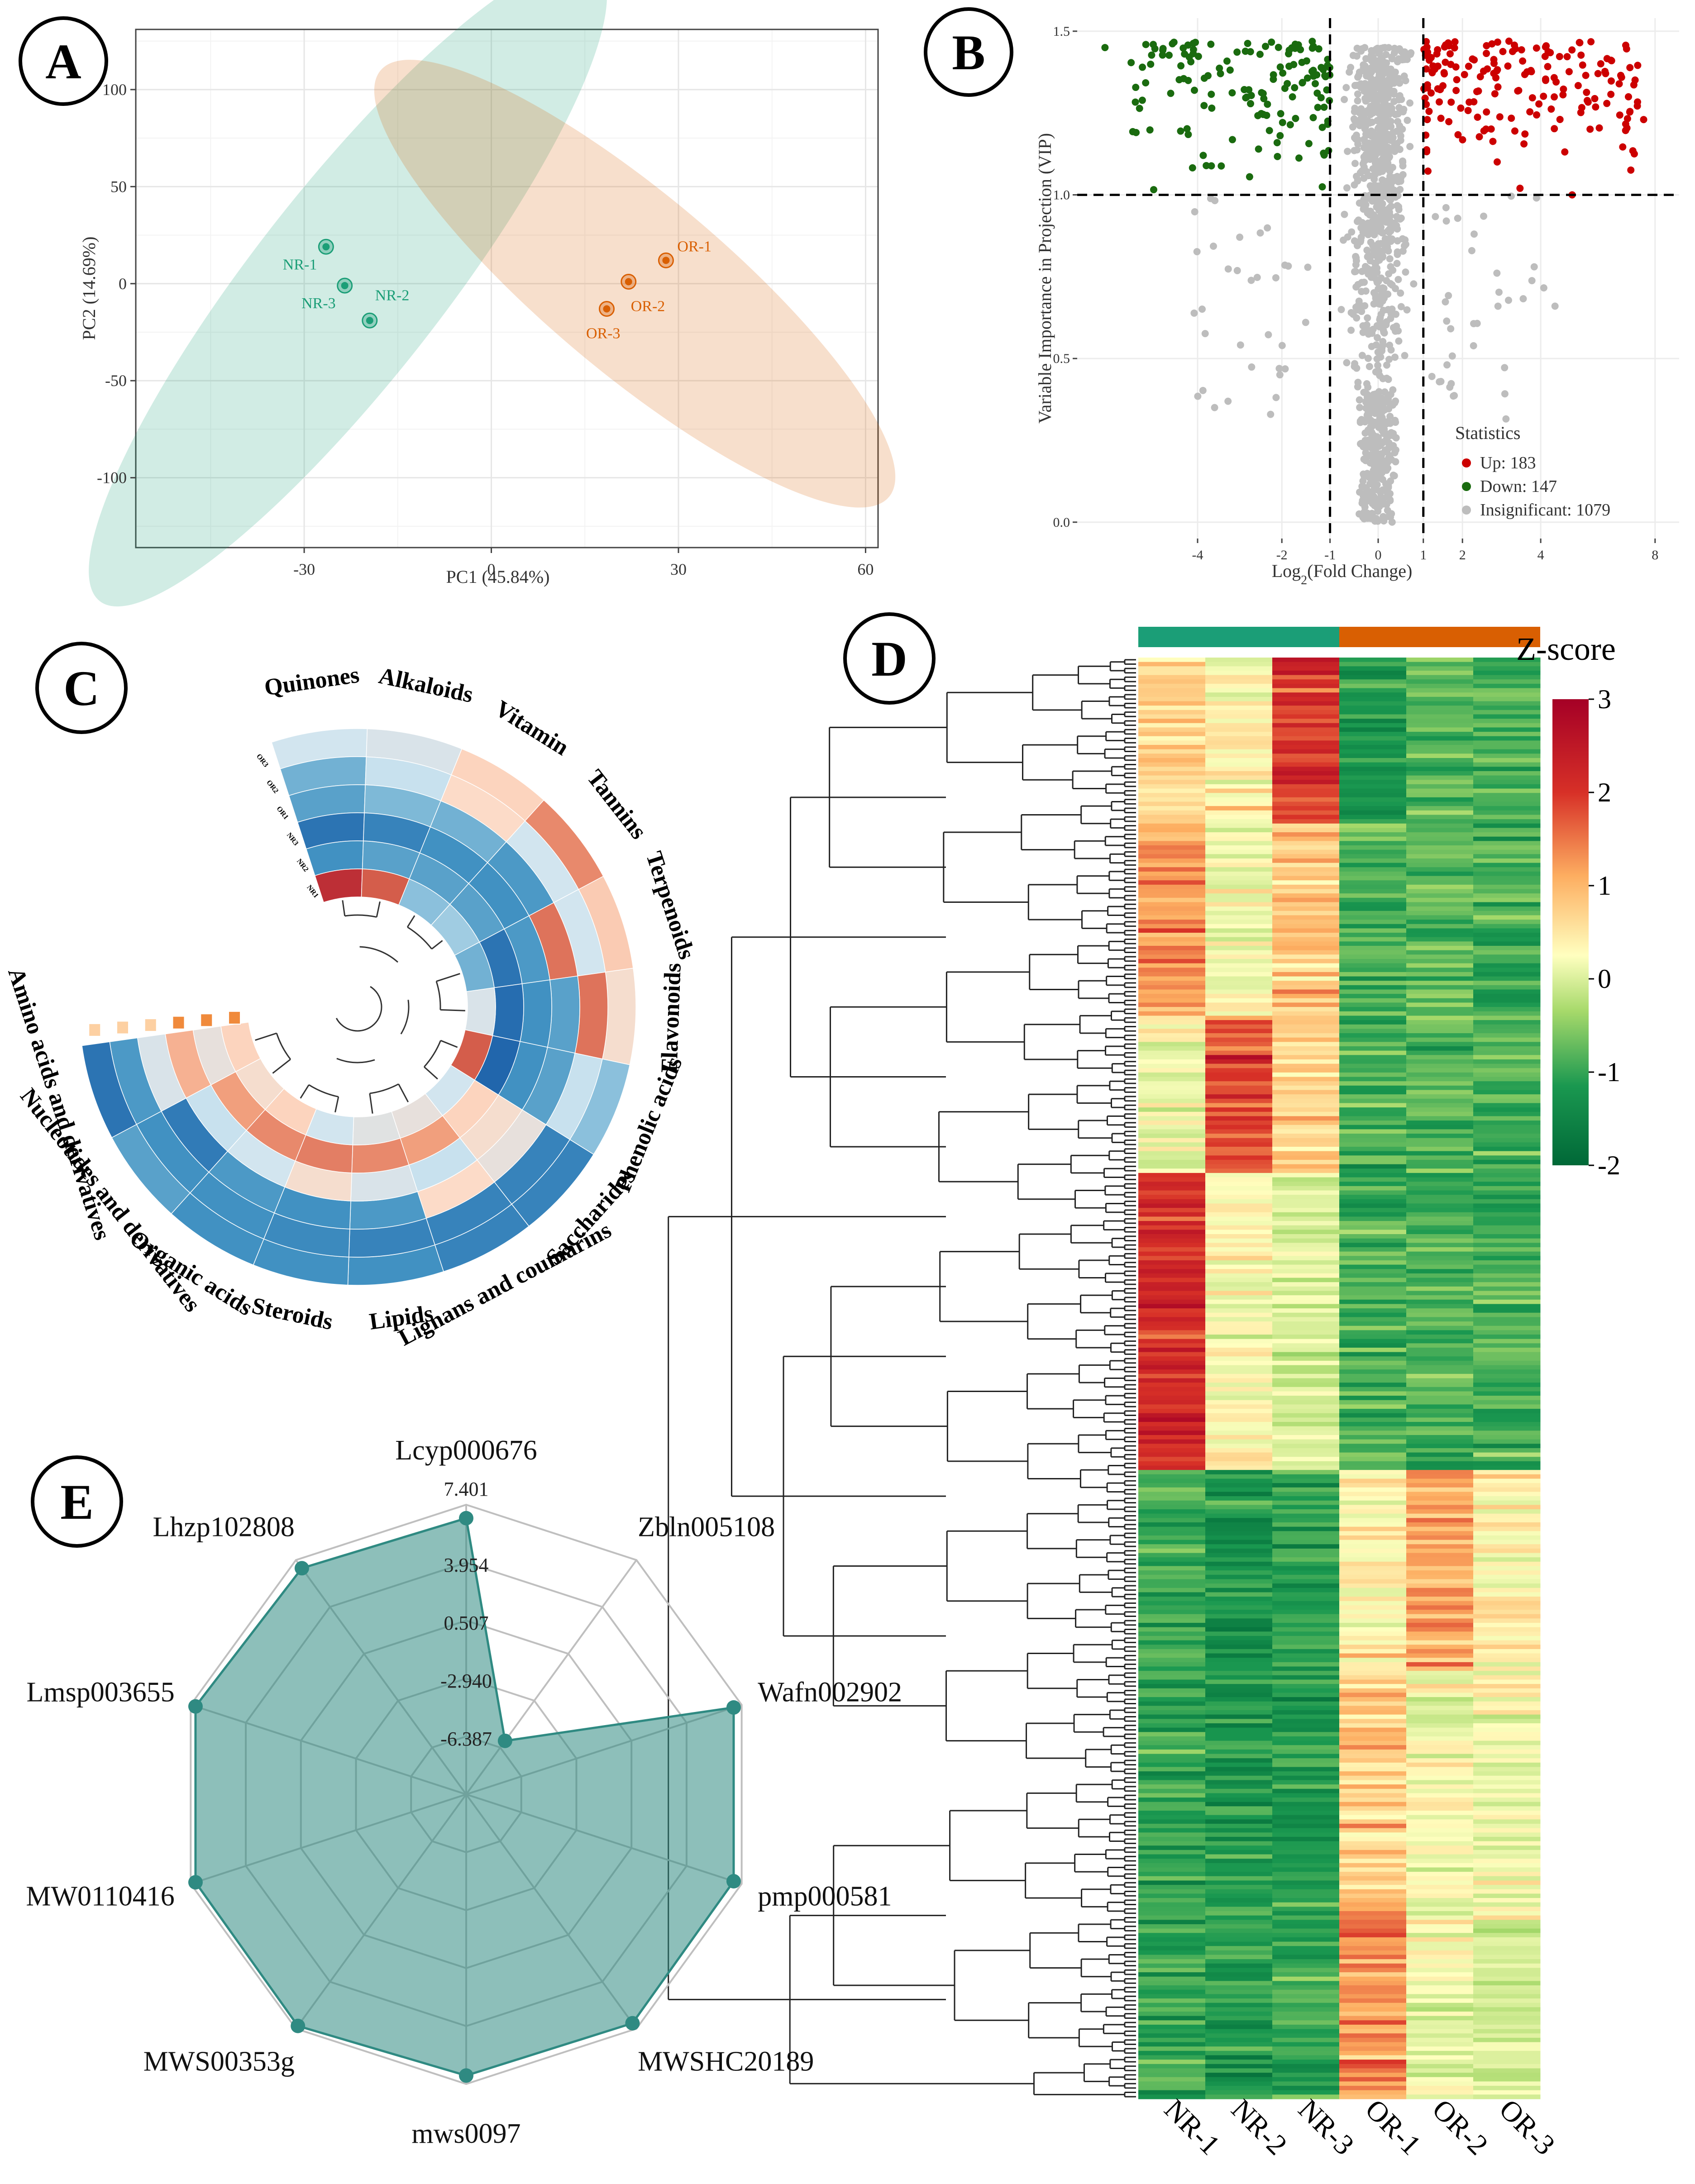 The height and width of the screenshot is (2184, 1695). What do you see at coordinates (122, 1027) in the screenshot?
I see `group-bar-cell` at bounding box center [122, 1027].